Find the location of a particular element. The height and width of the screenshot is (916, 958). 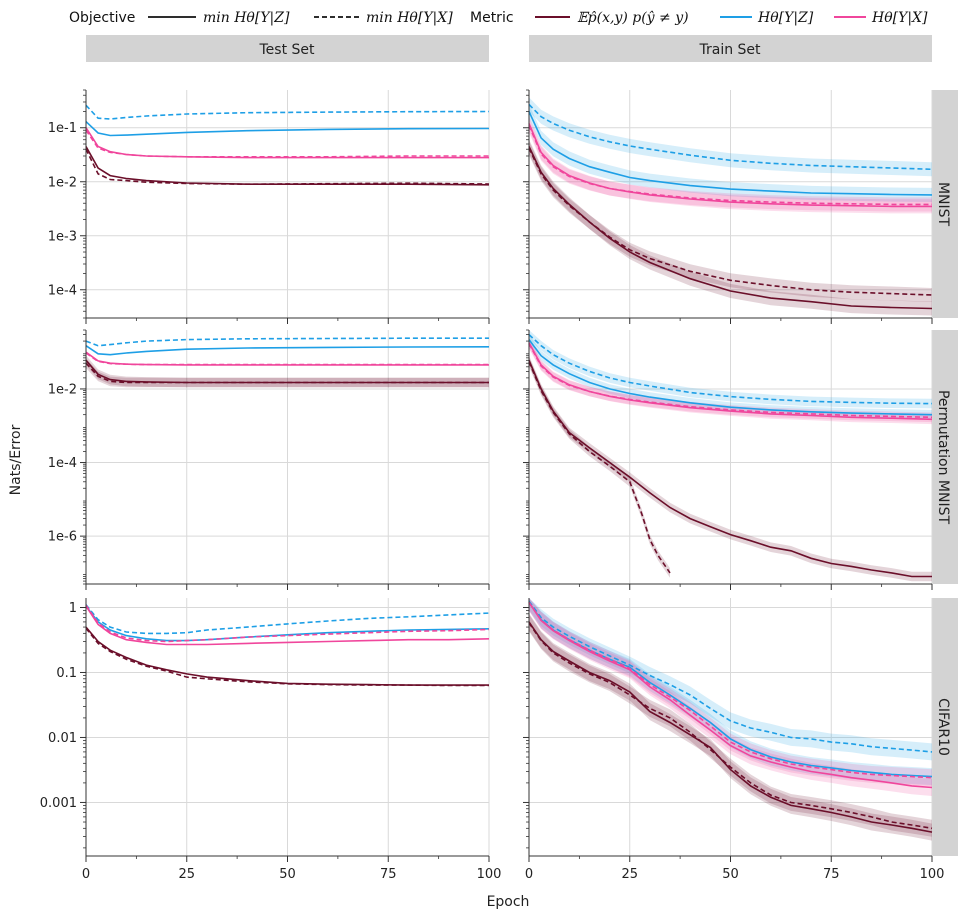

panel-cifar10-test-set: 0.001 0.01 0.1 1 0 25 50 75 100 is located at coordinates (271, 740).